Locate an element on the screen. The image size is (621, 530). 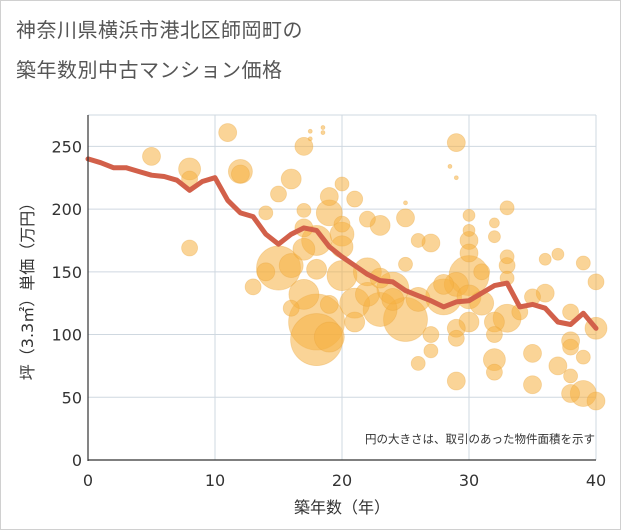
y-tick-labels: 0 50 100 150 200 250 is located at coordinates (66, 303).